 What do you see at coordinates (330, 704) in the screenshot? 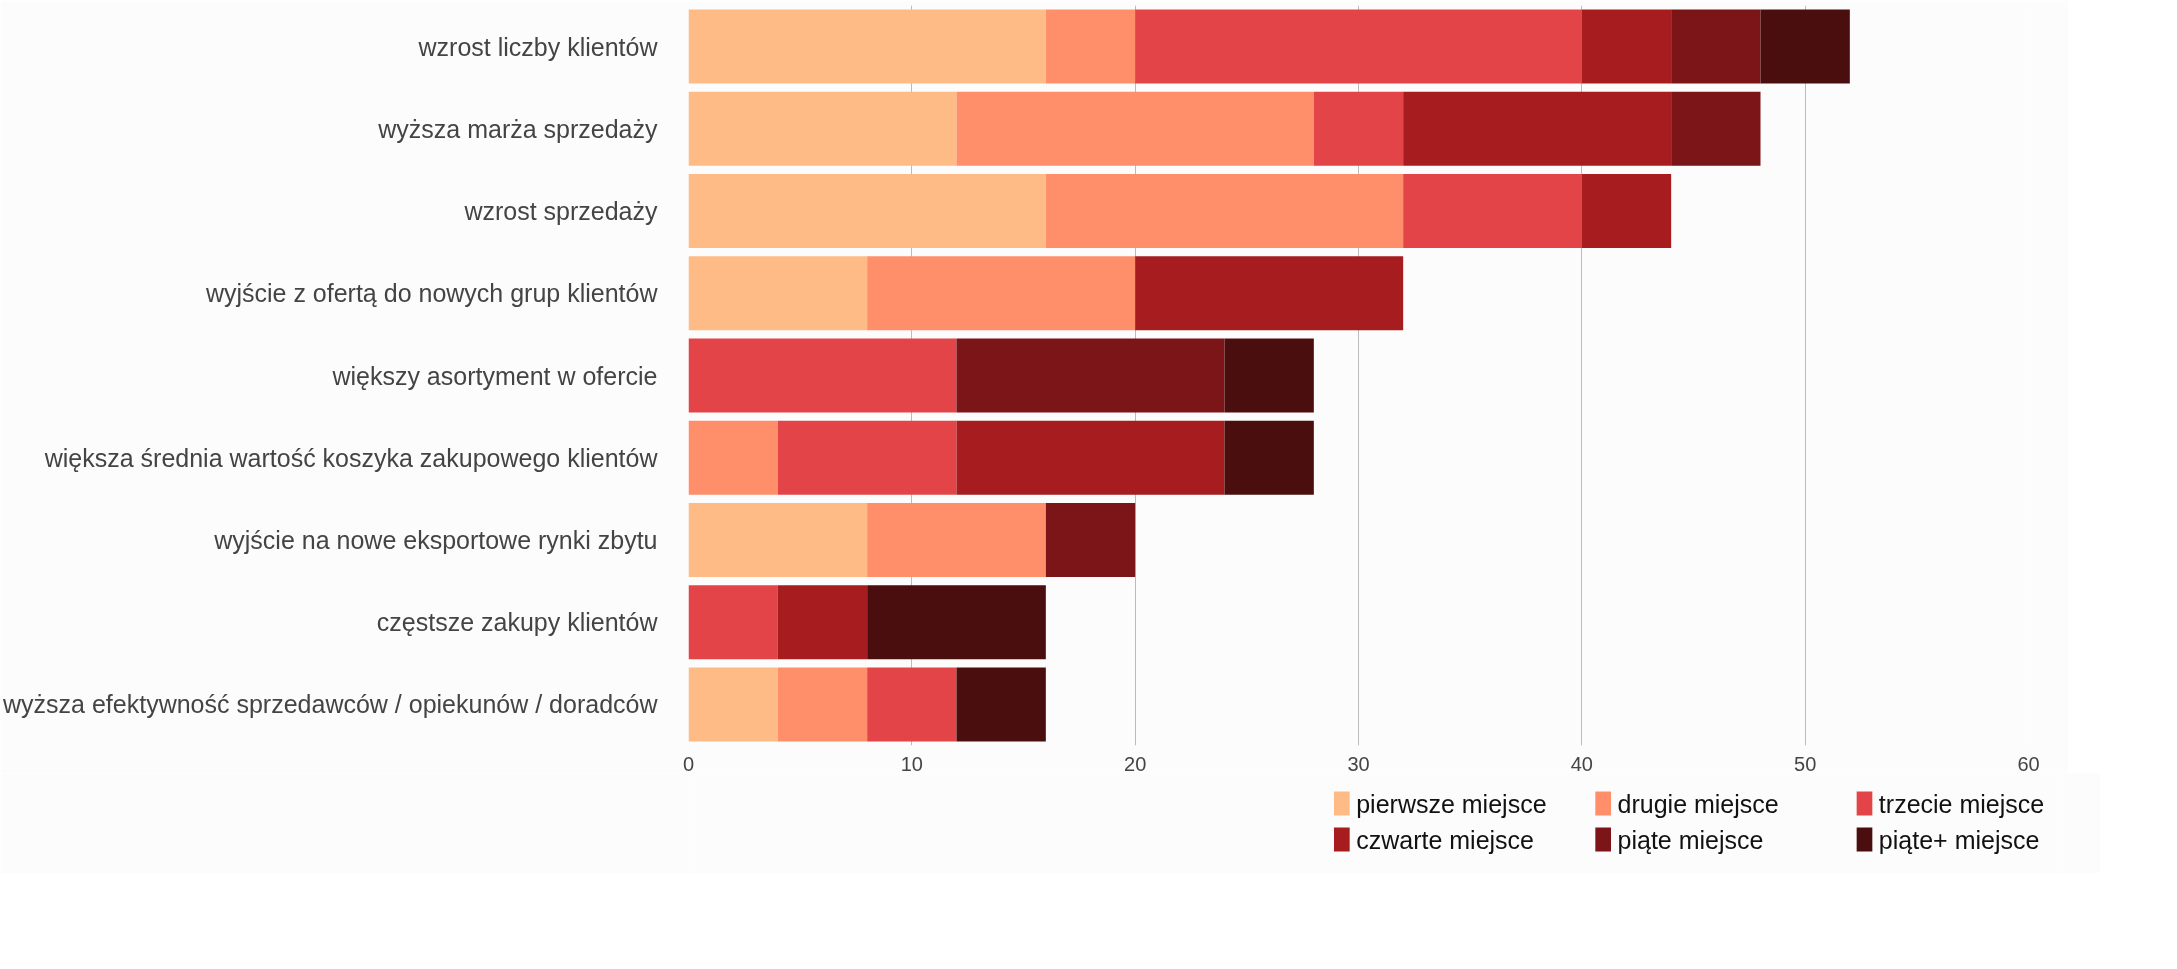
I see `y-tick-label: wyższa efektywność sprzedawców / opiekunów / doradców` at bounding box center [330, 704].